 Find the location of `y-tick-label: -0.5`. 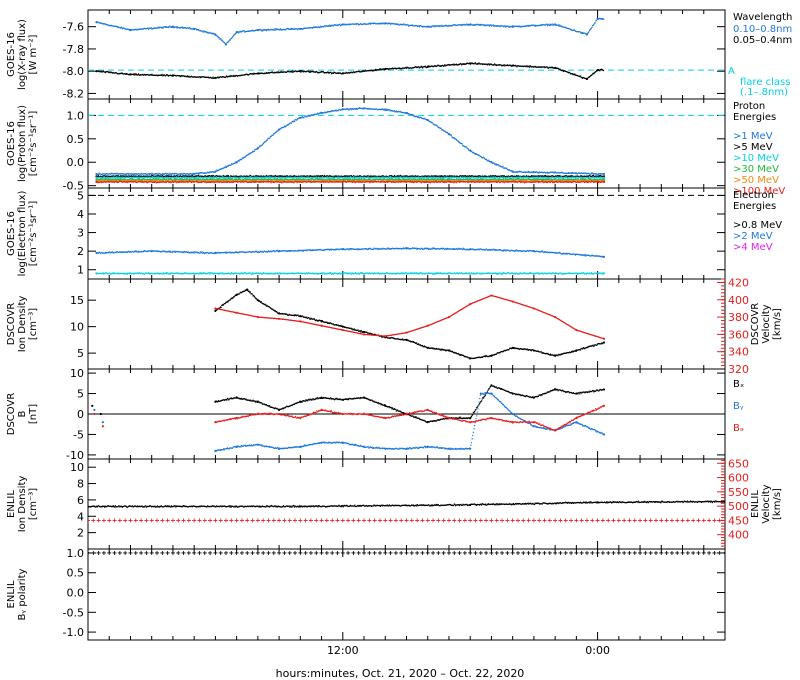

y-tick-label: -0.5 is located at coordinates (73, 186).